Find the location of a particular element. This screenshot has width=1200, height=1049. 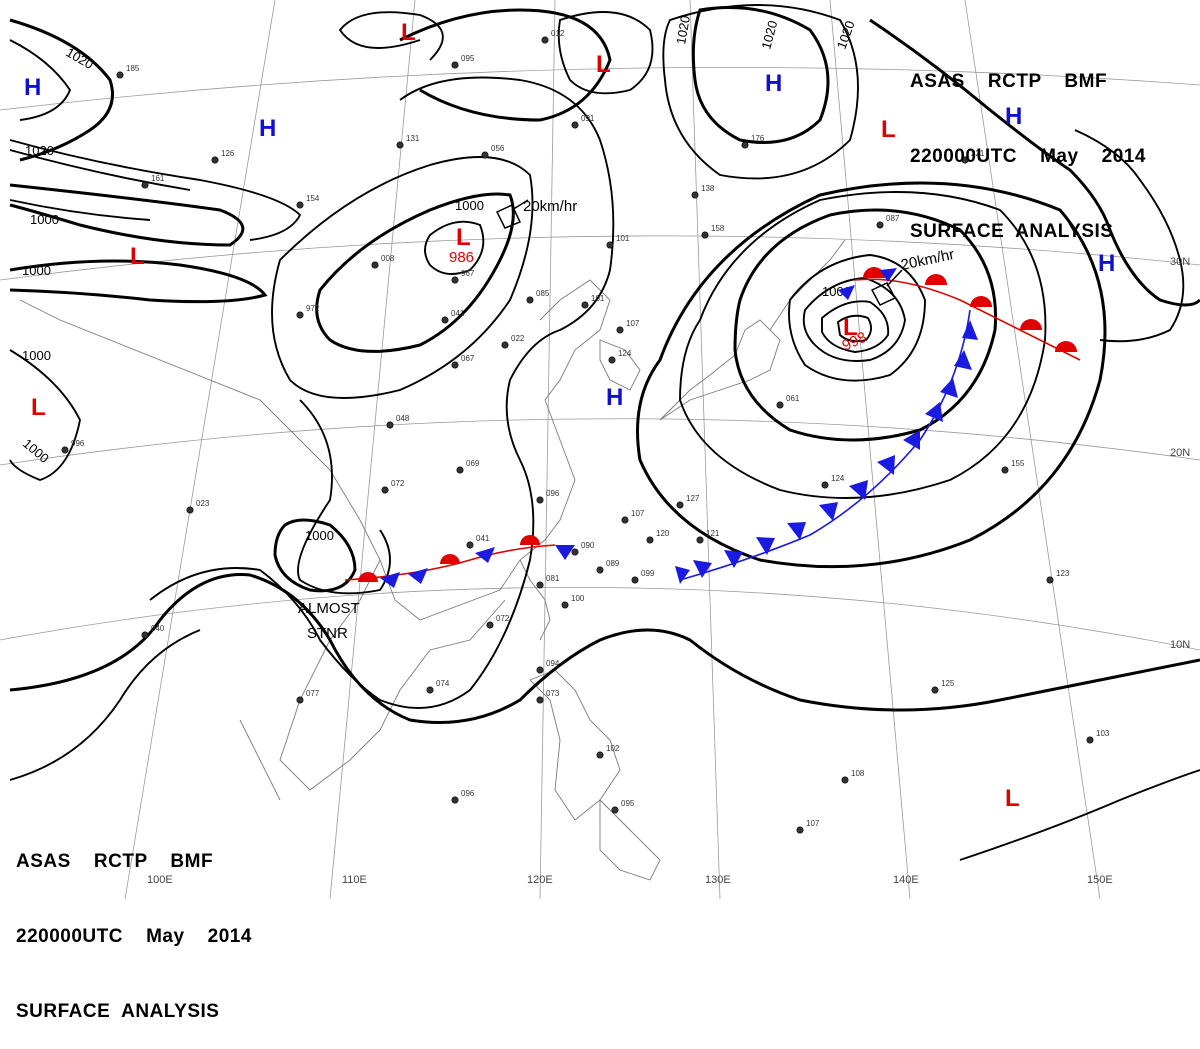

station-pressure: 040 is located at coordinates (158, 628).